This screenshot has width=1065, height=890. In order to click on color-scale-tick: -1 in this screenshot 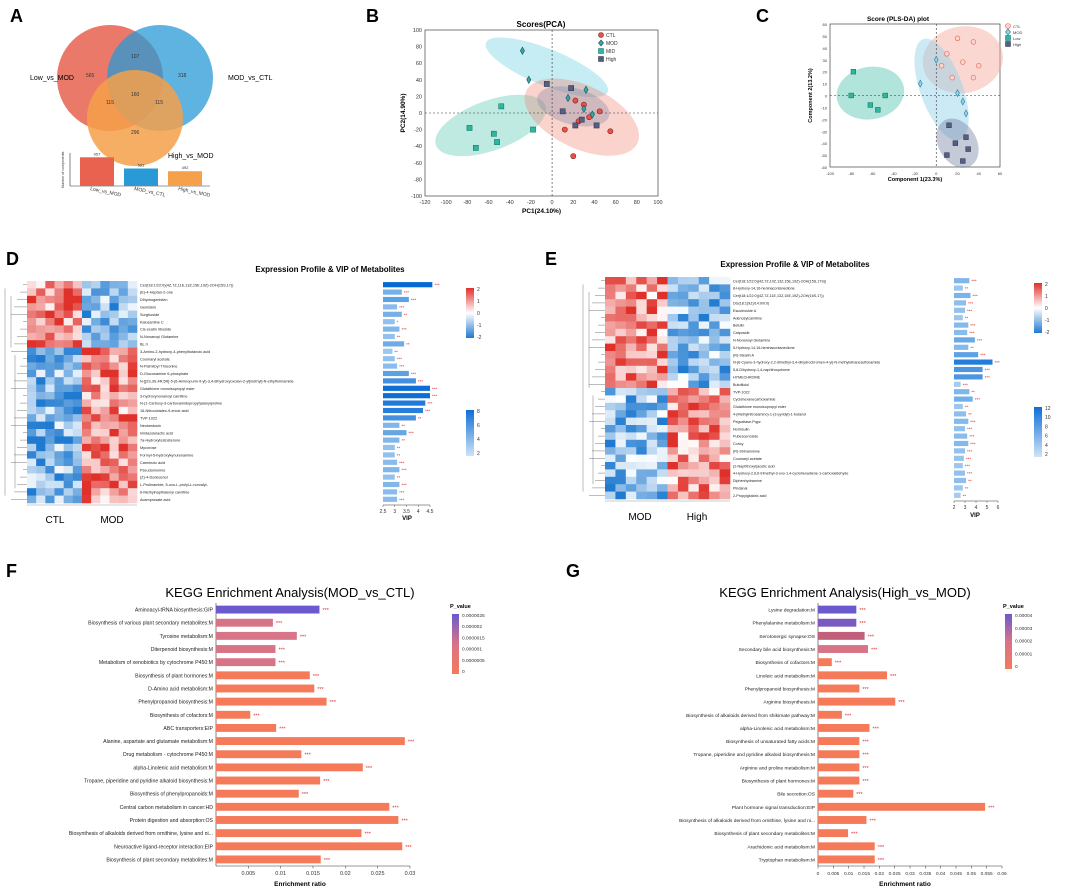, I will do `click(479, 326)`.